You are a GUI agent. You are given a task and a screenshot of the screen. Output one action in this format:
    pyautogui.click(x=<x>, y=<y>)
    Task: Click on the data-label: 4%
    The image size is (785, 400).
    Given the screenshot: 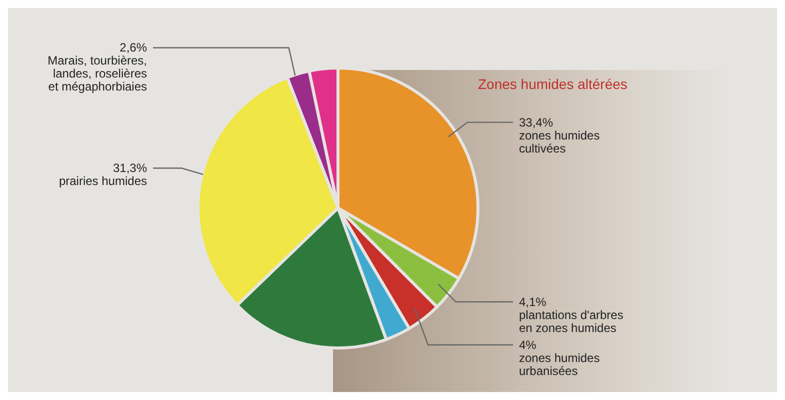 What is the action you would take?
    pyautogui.click(x=528, y=345)
    